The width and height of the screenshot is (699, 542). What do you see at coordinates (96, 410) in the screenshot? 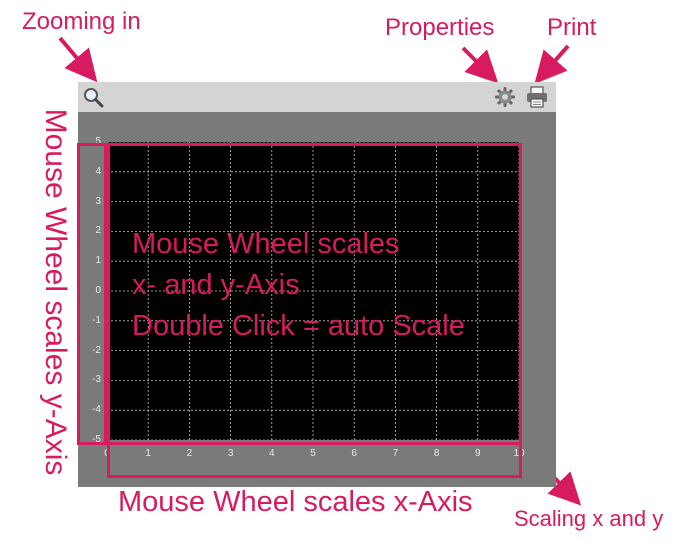
I see `y-tick-label: -4` at bounding box center [96, 410].